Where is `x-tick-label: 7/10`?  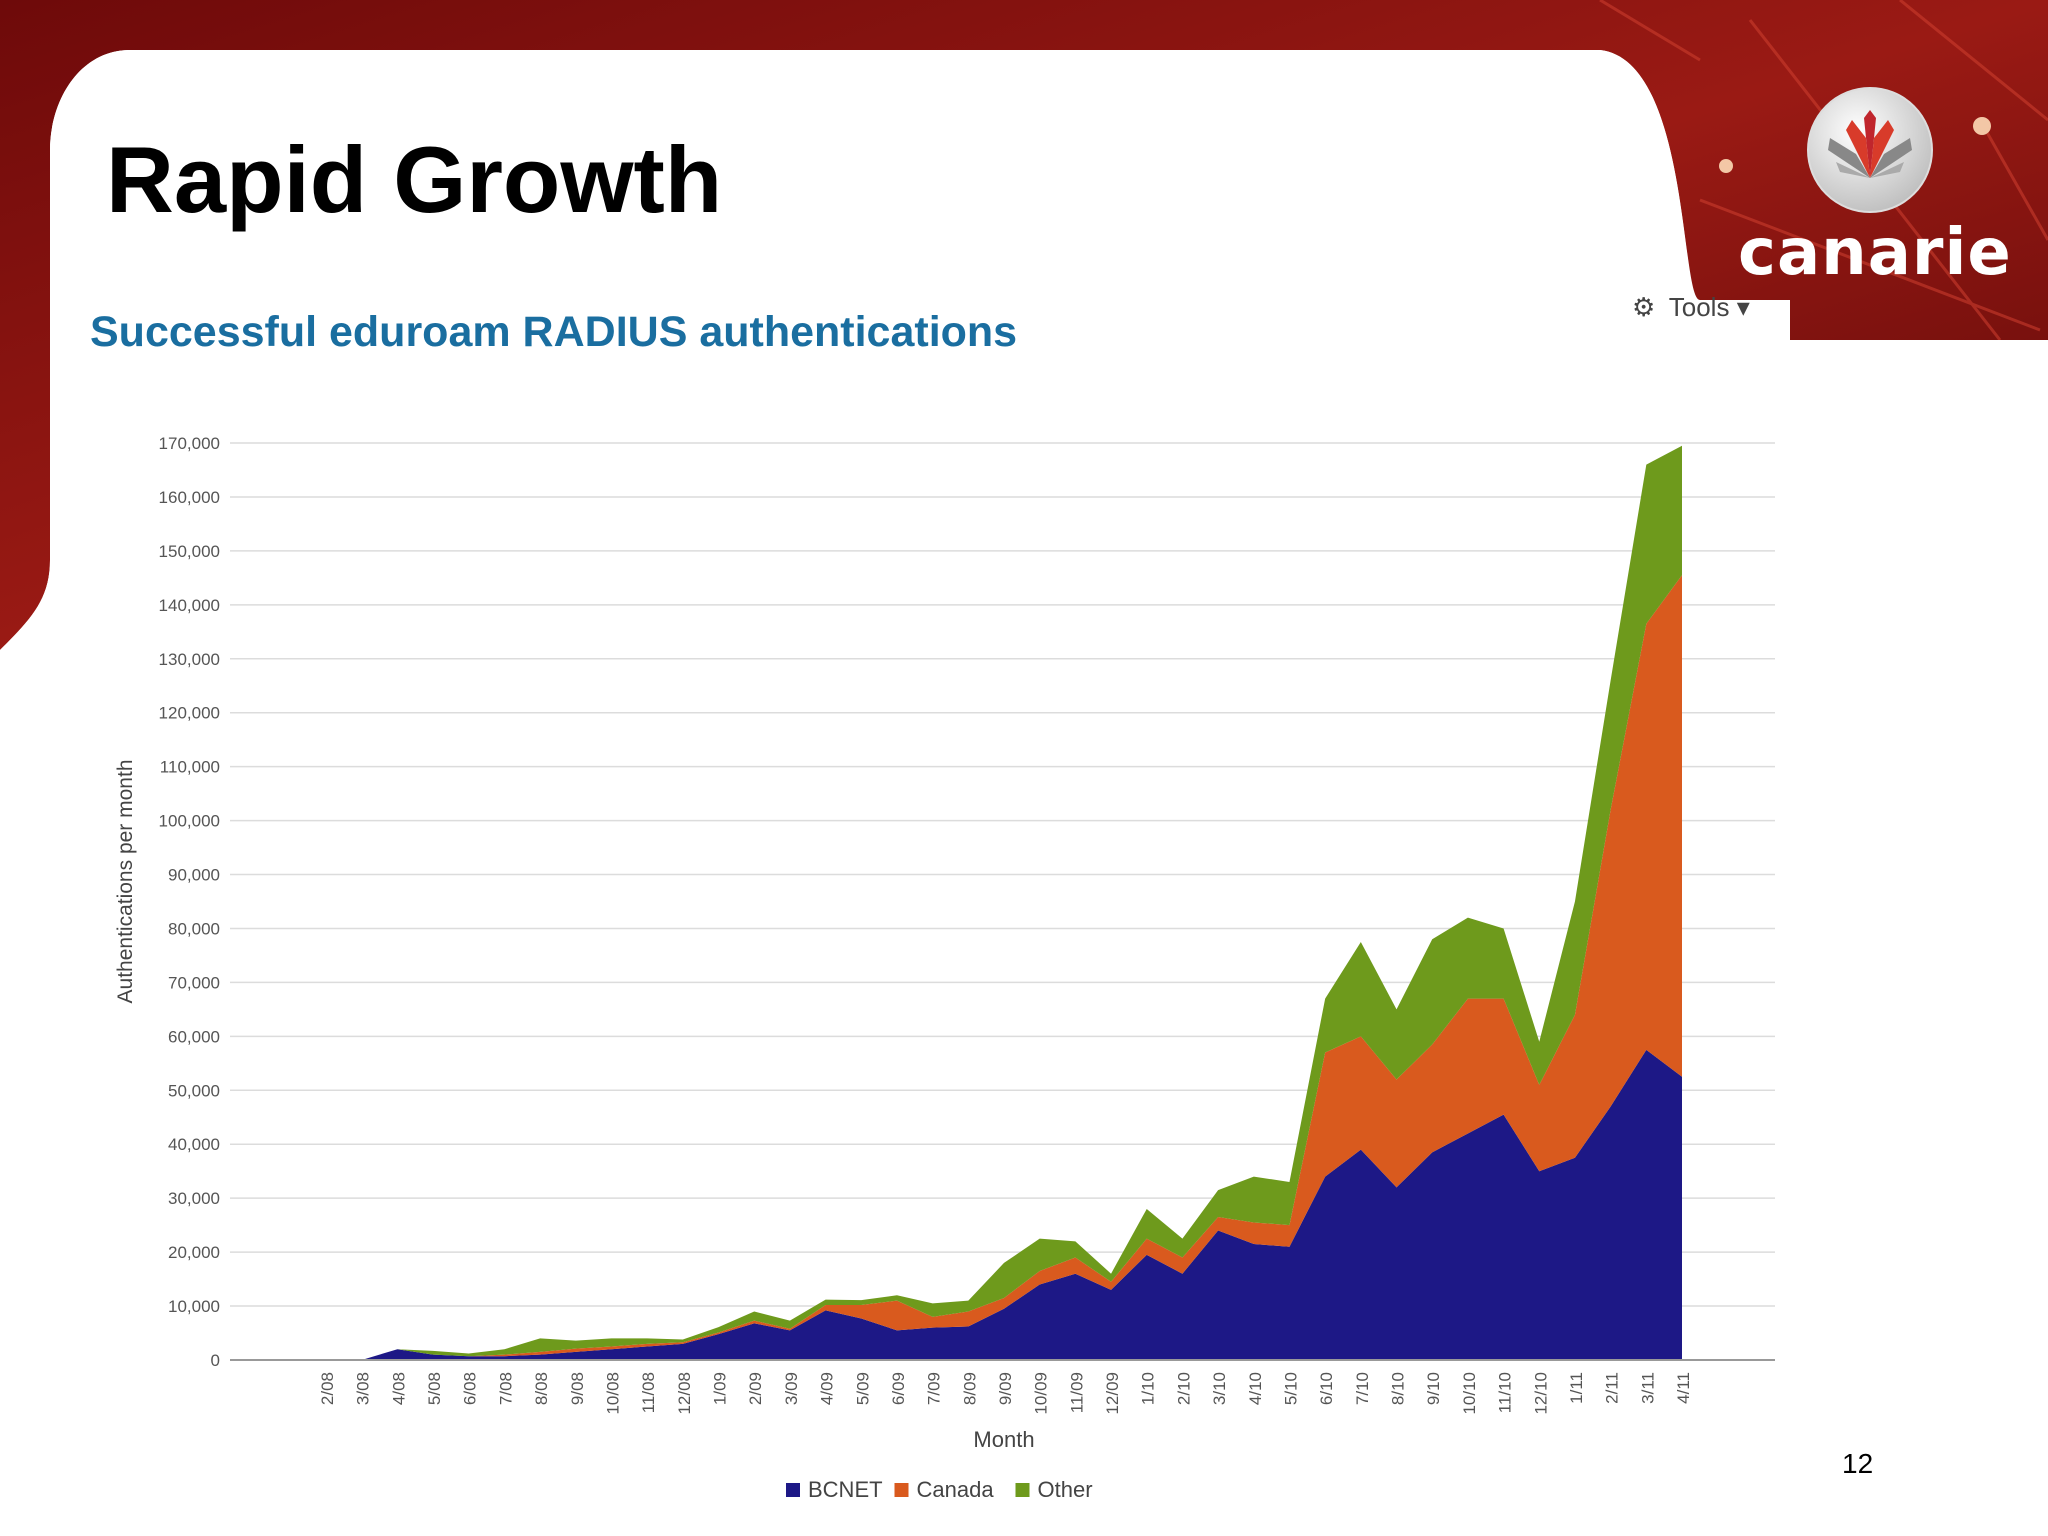 x-tick-label: 7/10 is located at coordinates (1362, 1388).